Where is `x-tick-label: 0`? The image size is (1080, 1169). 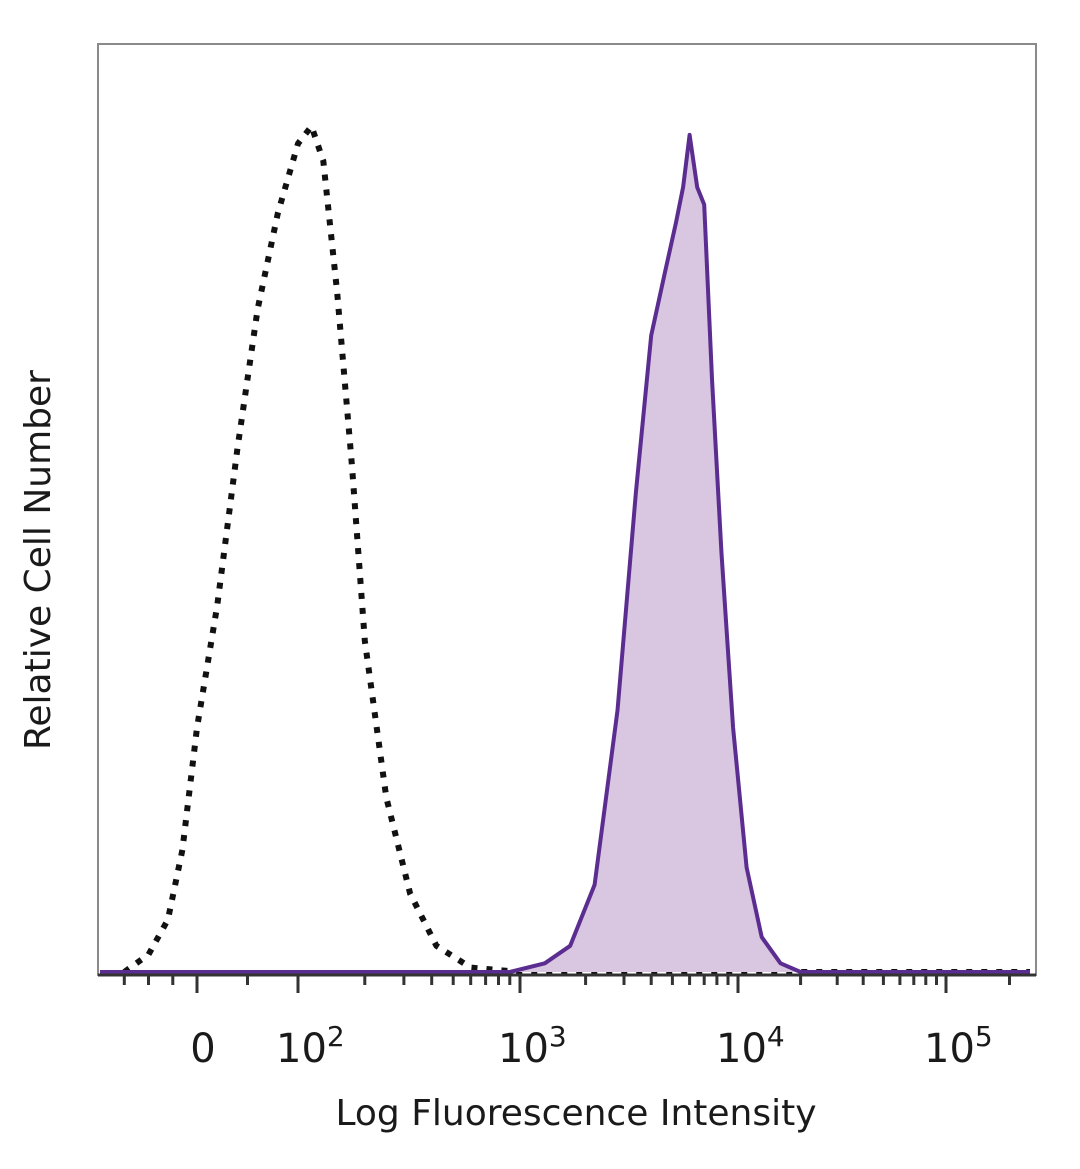 x-tick-label: 0 is located at coordinates (202, 1049).